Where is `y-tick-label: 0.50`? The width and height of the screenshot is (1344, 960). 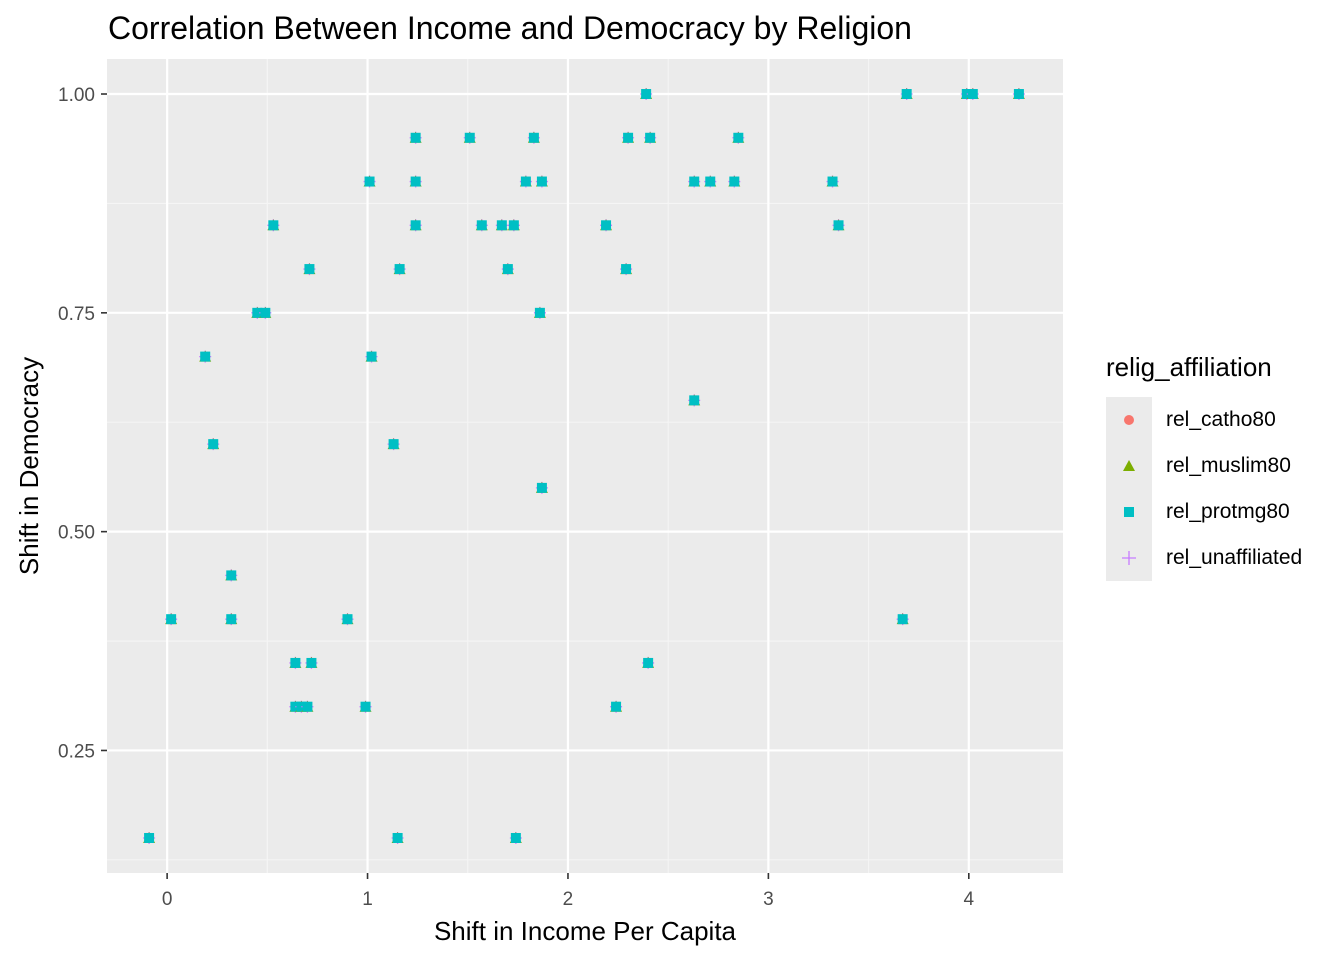
y-tick-label: 0.50 is located at coordinates (76, 533).